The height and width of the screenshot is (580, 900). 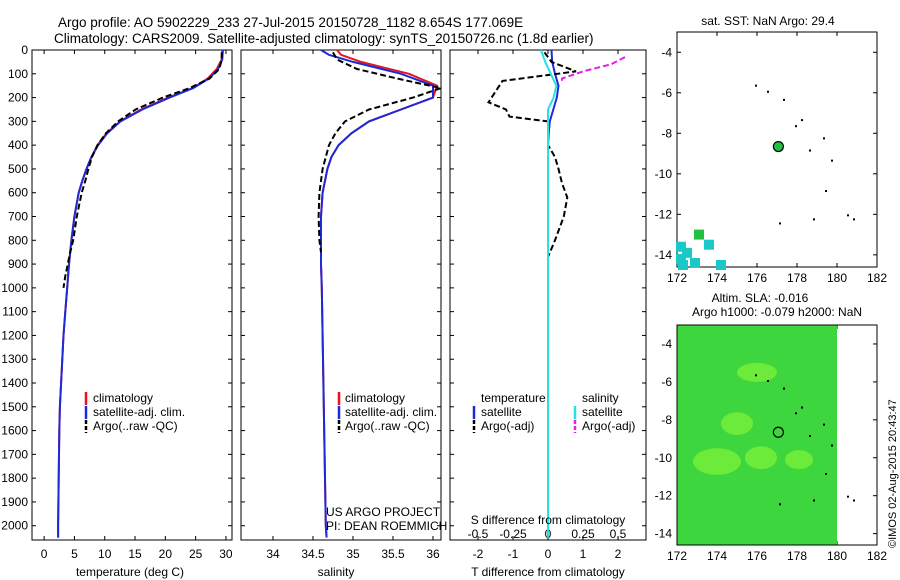 I want to click on y-tick-label: 1500, so click(x=14, y=407).